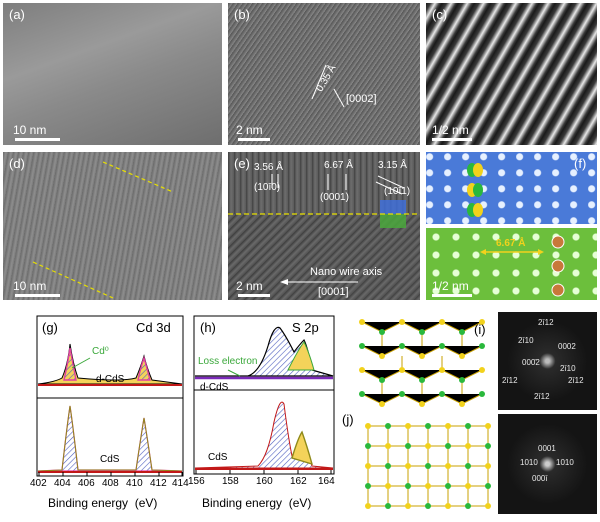 This screenshot has height=522, width=600. What do you see at coordinates (242, 14) in the screenshot?
I see `panel-b-label: (b)` at bounding box center [242, 14].